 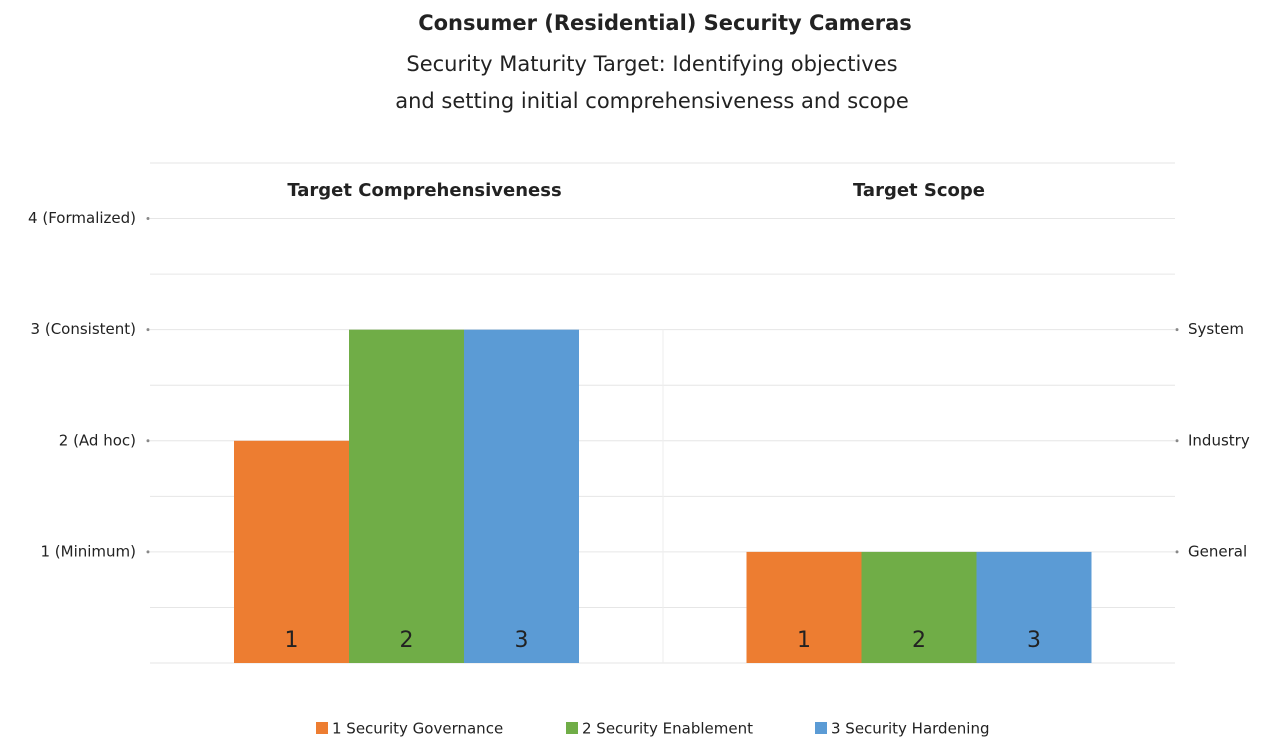 I want to click on y2-tick-label: System, so click(x=1216, y=329).